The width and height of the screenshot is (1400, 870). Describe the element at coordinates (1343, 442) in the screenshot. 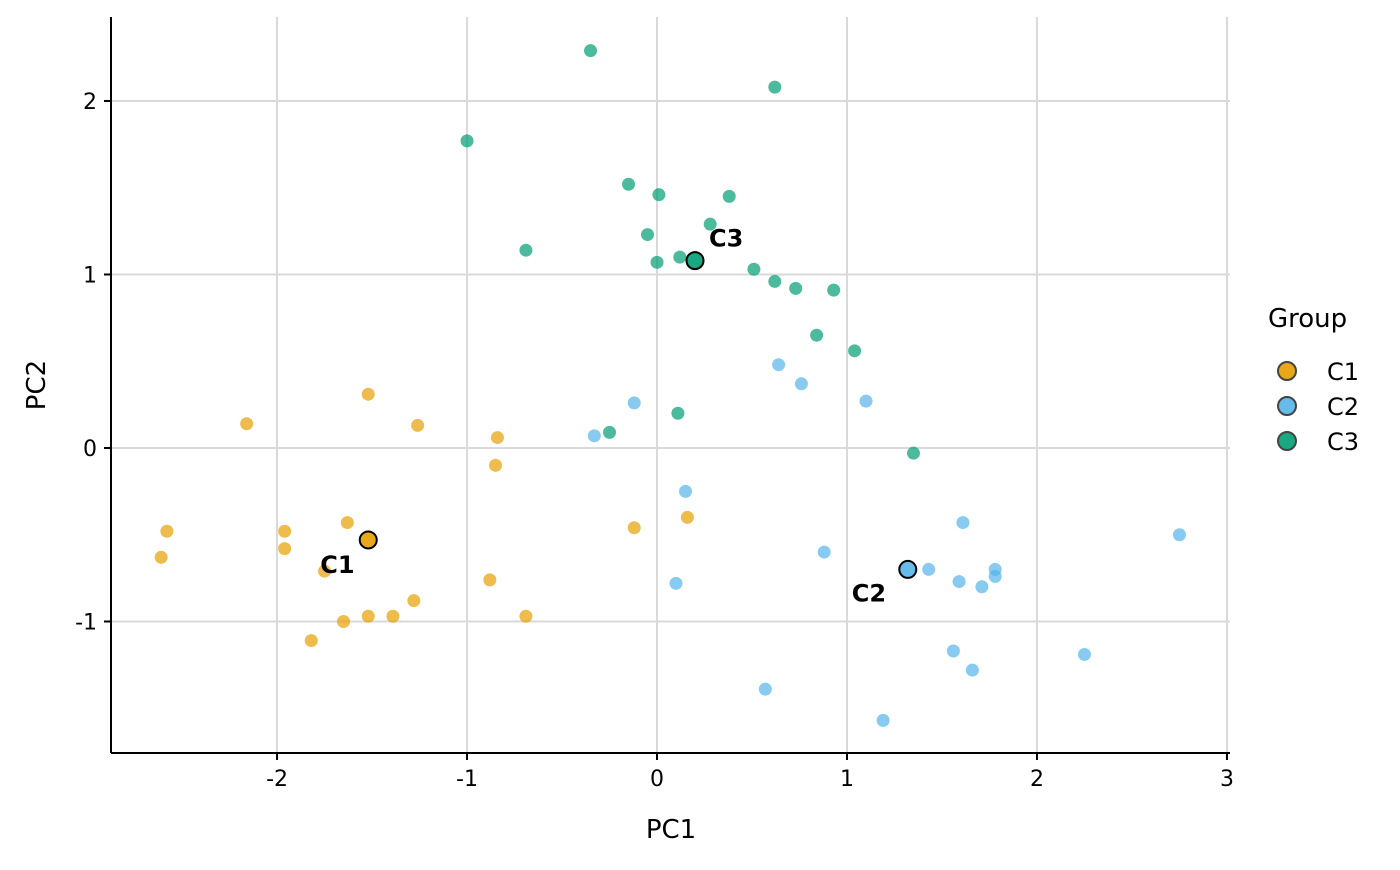

I see `legend-label: C3` at that location.